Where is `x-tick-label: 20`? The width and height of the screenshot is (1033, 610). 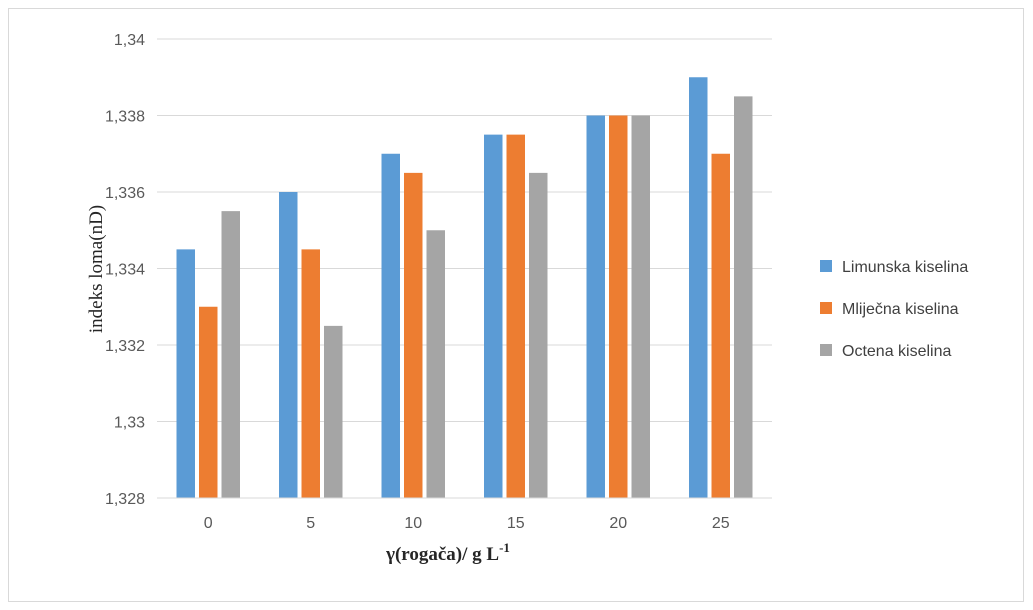 x-tick-label: 20 is located at coordinates (618, 523).